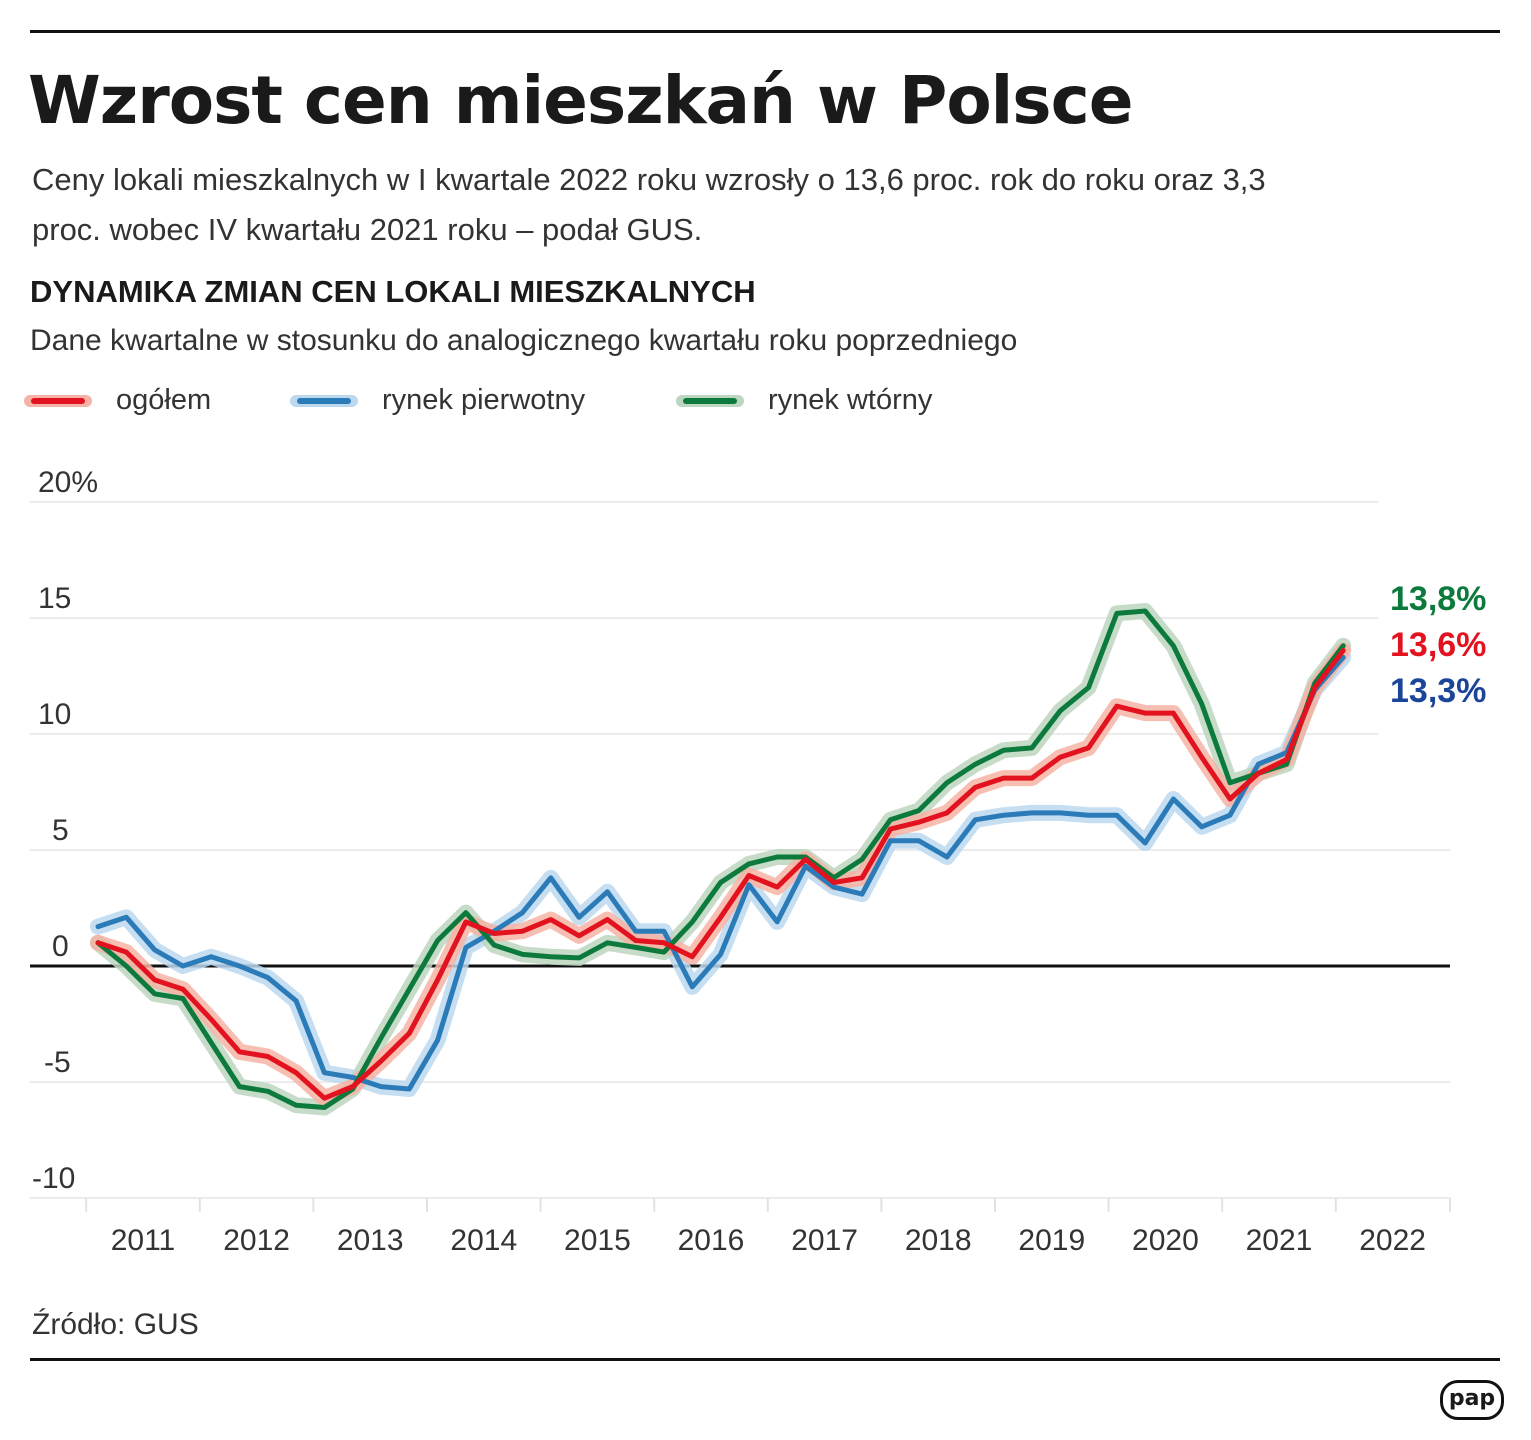 Image resolution: width=1531 pixels, height=1440 pixels. Describe the element at coordinates (370, 1240) in the screenshot. I see `x-tick-label: 2013` at that location.